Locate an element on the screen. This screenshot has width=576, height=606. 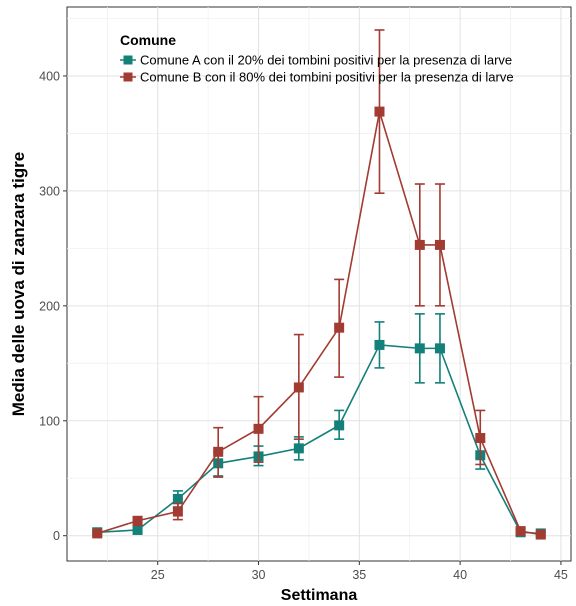
y-tick-label: 300 is located at coordinates (49, 191).